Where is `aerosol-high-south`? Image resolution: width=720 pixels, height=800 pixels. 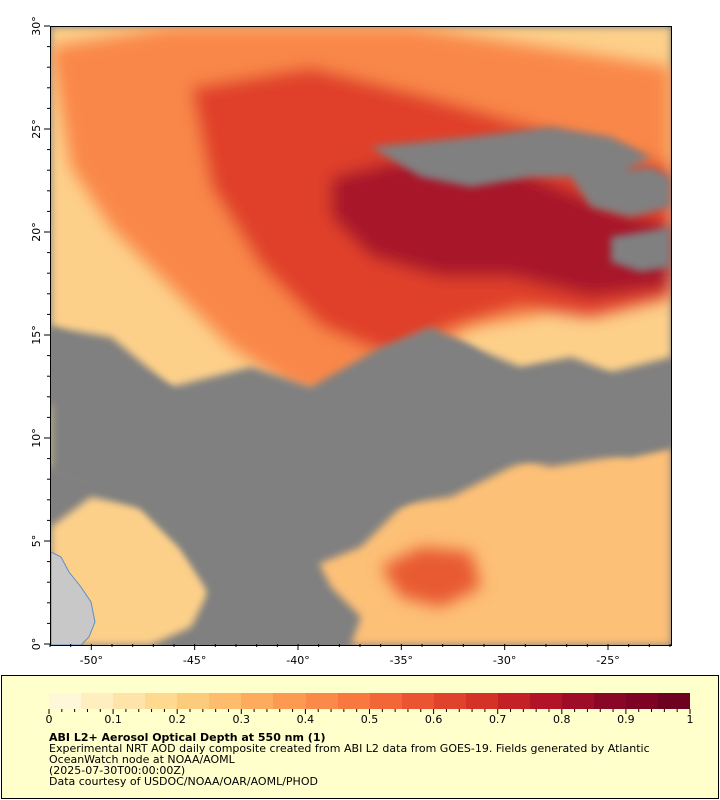 aerosol-high-south is located at coordinates (431, 577).